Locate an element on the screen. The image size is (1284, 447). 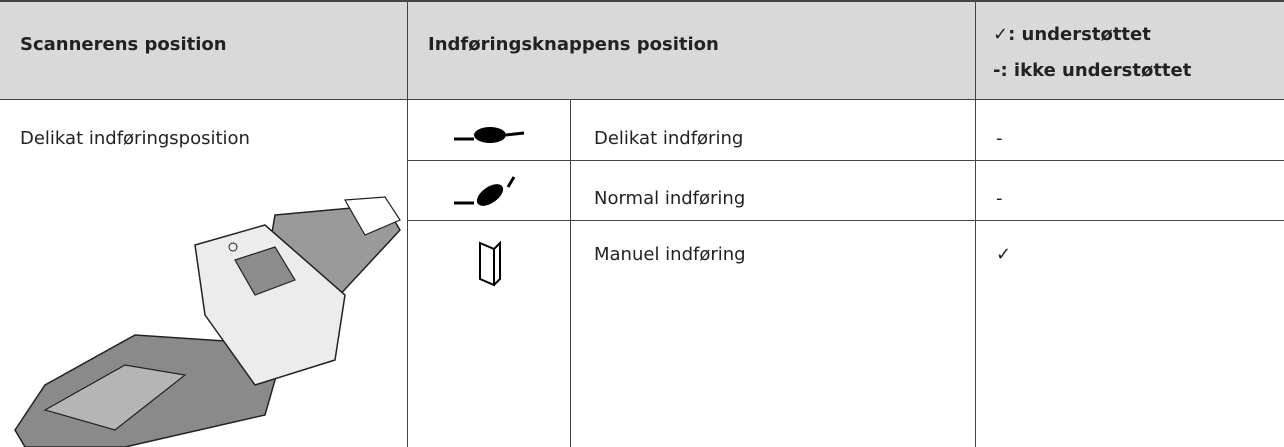
position-cell: Delikat indføringsposition is located at coordinates (135, 138).